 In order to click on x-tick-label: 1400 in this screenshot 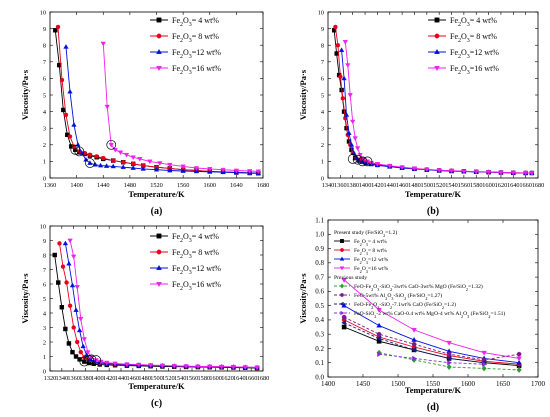, I will do `click(365, 185)`.